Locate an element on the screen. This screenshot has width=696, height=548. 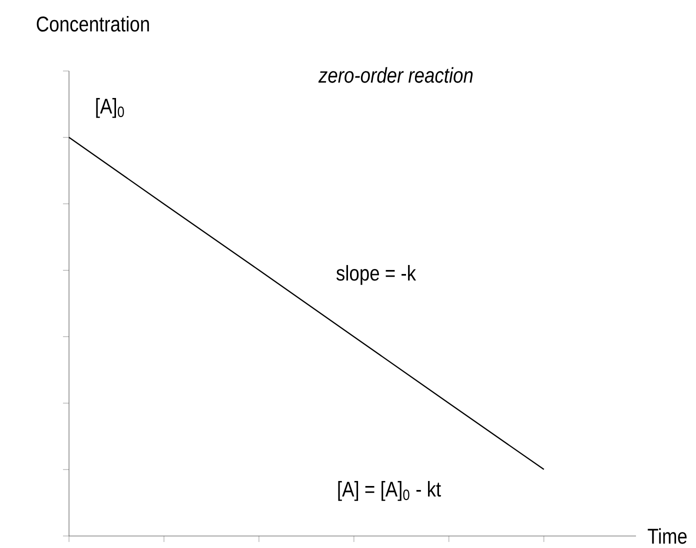
annotation: [A] = [A]$_{0}$ - kt is located at coordinates (389, 491).